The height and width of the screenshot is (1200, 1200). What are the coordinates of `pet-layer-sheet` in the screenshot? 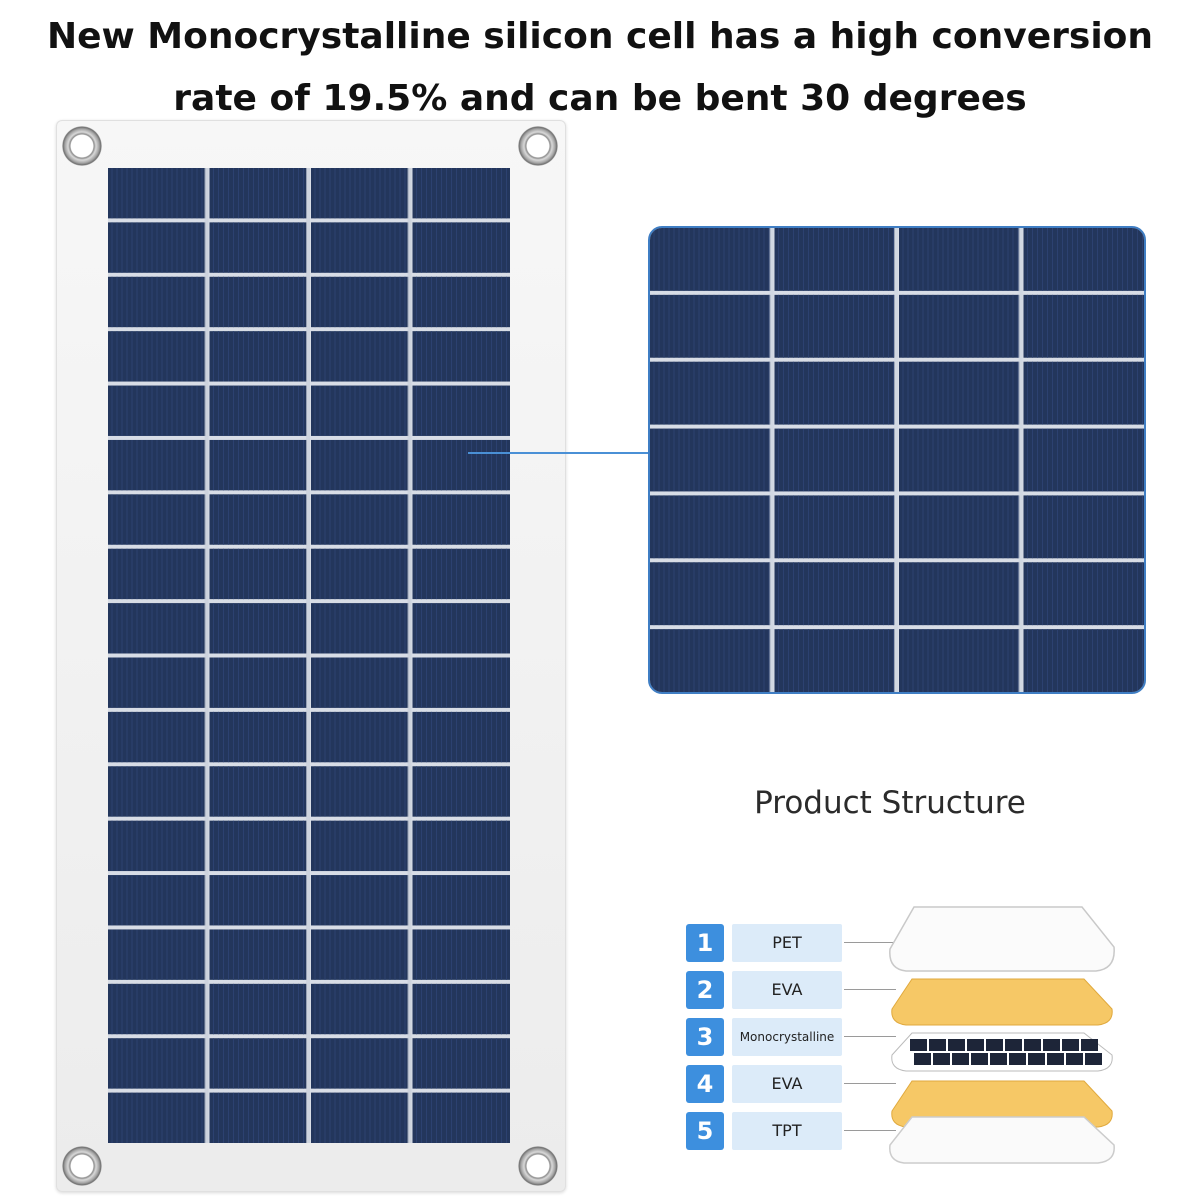 It's located at (1002, 939).